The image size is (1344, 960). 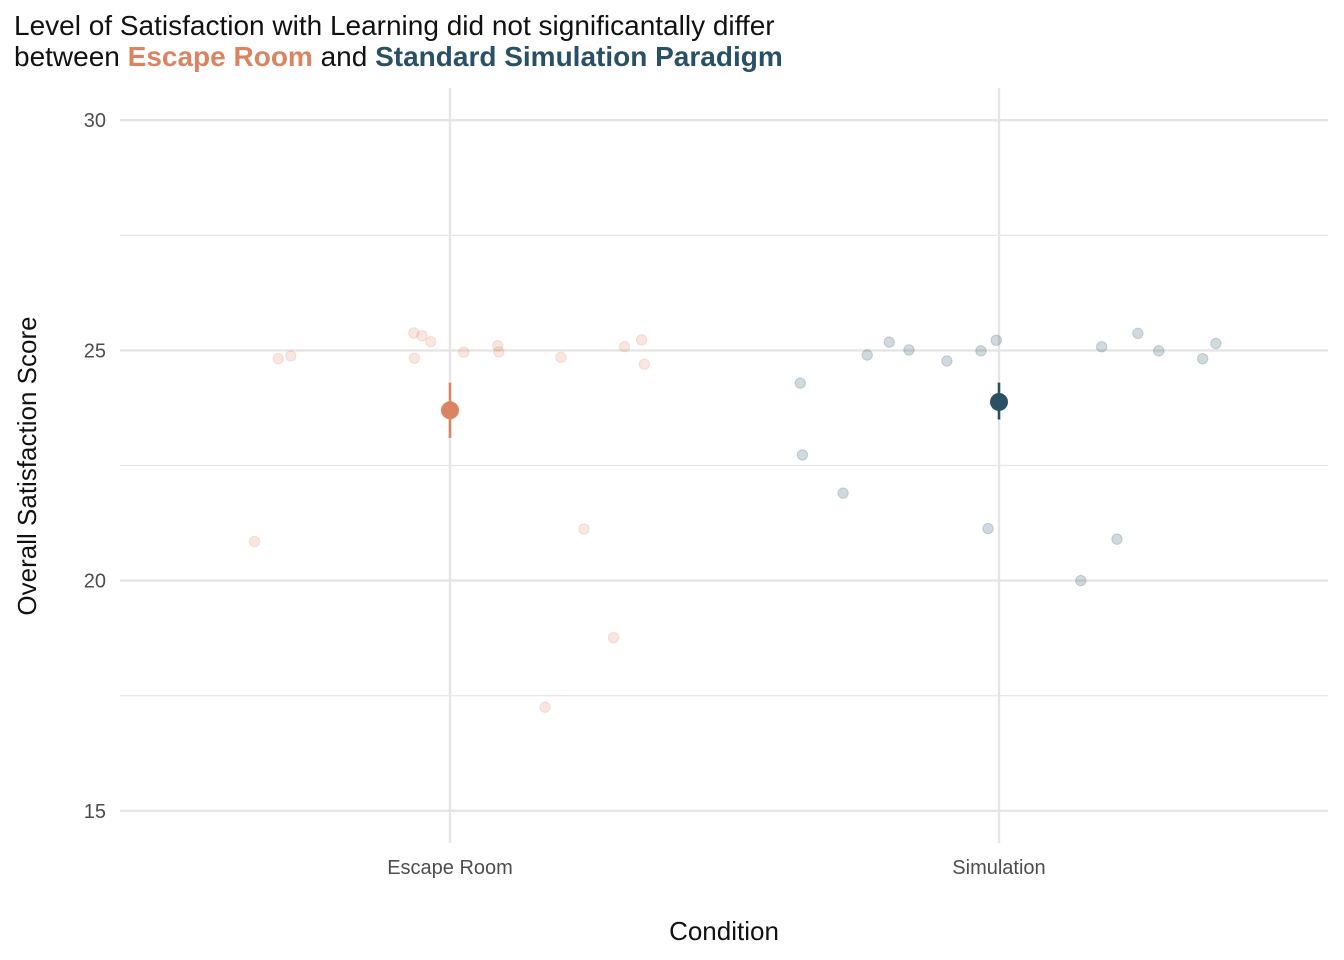 I want to click on x-tick-label-1: Simulation, so click(x=998, y=868).